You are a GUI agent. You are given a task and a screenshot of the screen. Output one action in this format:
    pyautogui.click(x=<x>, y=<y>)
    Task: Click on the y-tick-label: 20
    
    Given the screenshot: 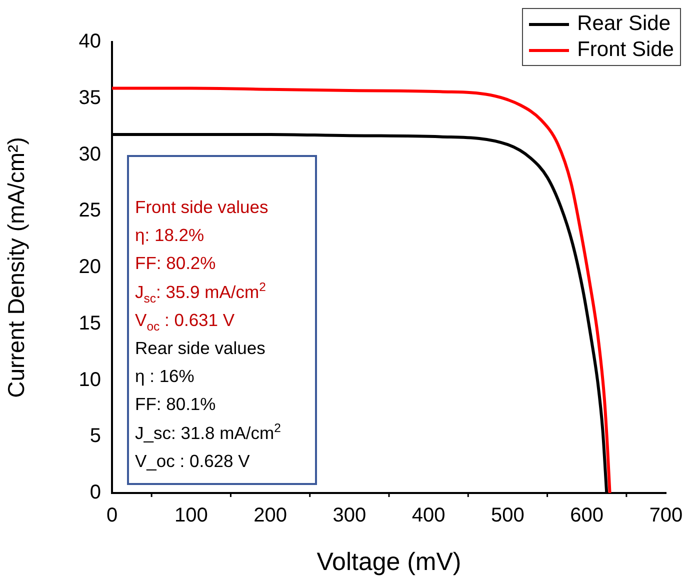 What is the action you would take?
    pyautogui.click(x=89, y=267)
    